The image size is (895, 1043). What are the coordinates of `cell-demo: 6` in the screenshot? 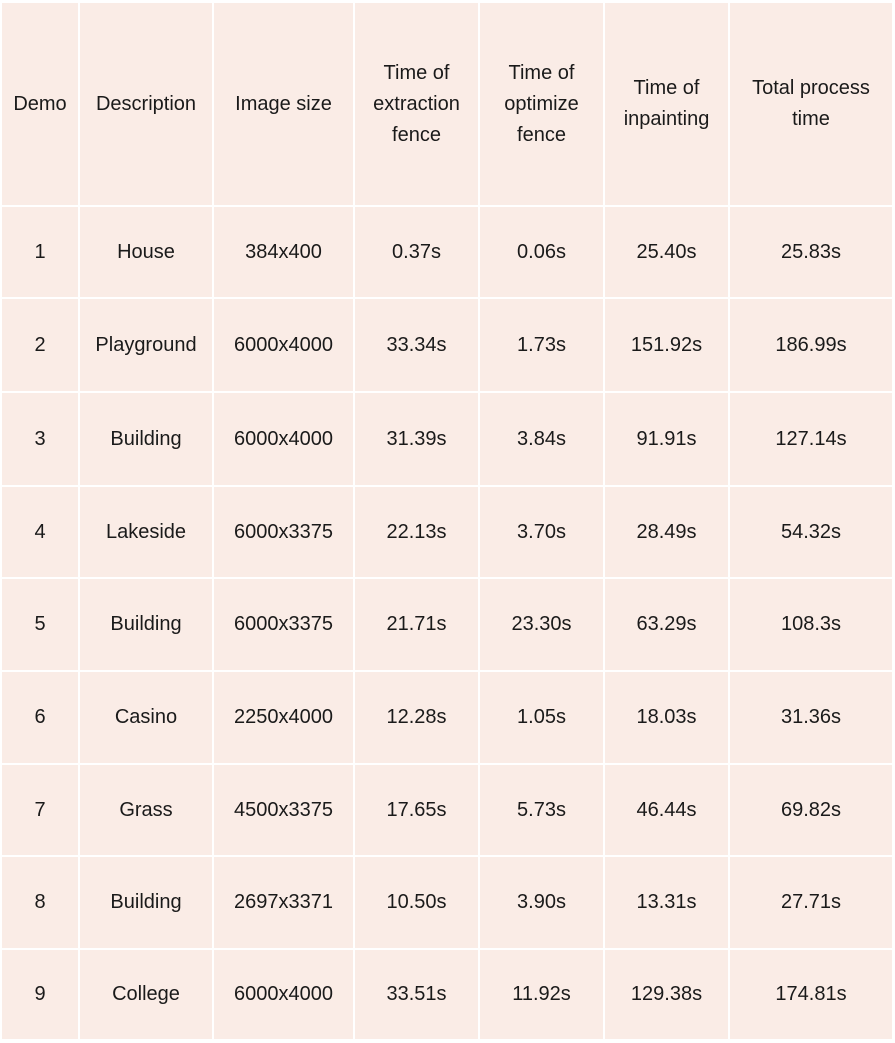 It's located at (40, 717).